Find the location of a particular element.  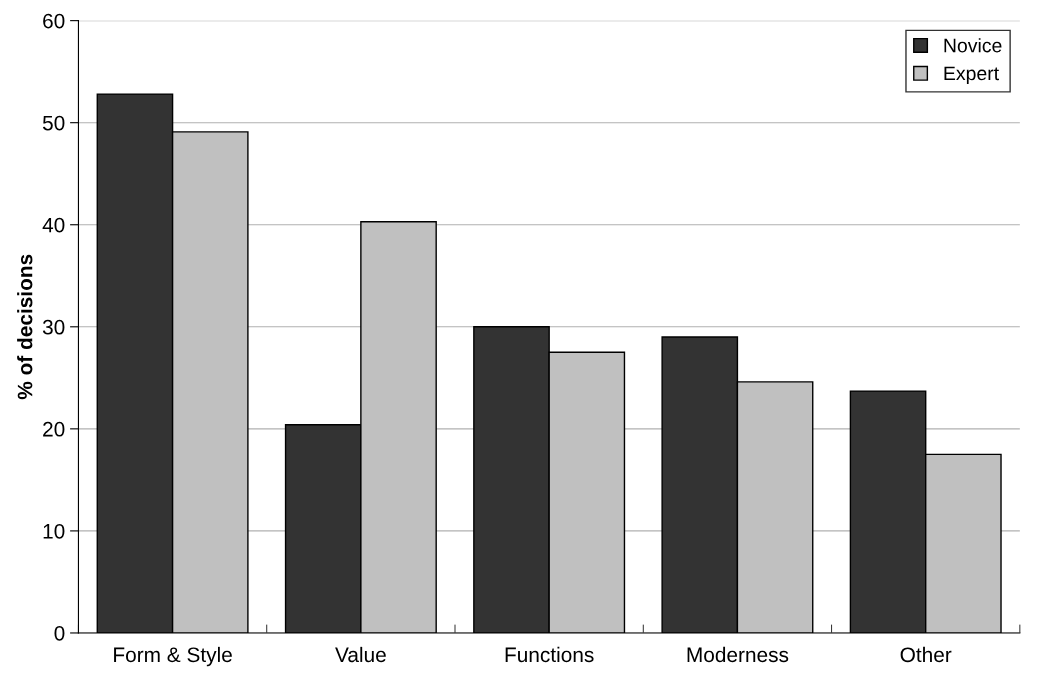

x-tick-label: Moderness is located at coordinates (738, 654).